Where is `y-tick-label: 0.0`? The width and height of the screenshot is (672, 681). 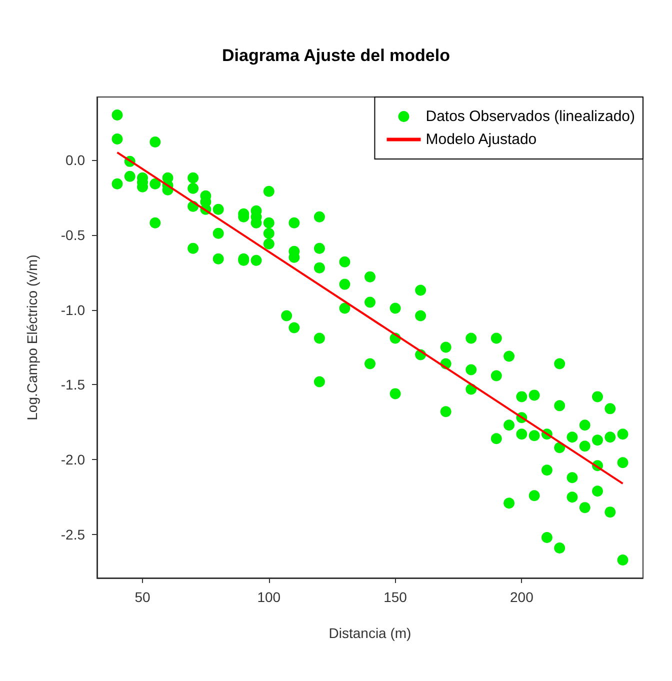 y-tick-label: 0.0 is located at coordinates (76, 160).